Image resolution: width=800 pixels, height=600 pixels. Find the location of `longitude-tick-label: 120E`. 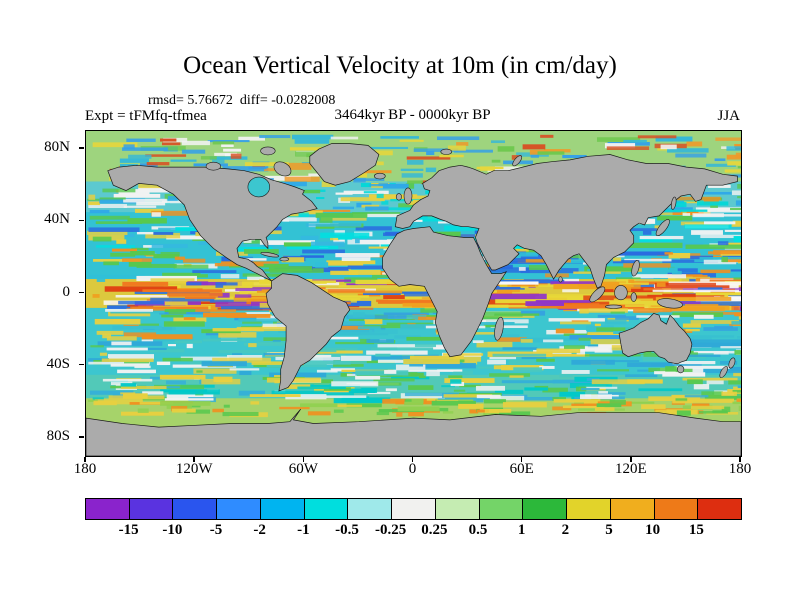

longitude-tick-label: 120E is located at coordinates (630, 469).